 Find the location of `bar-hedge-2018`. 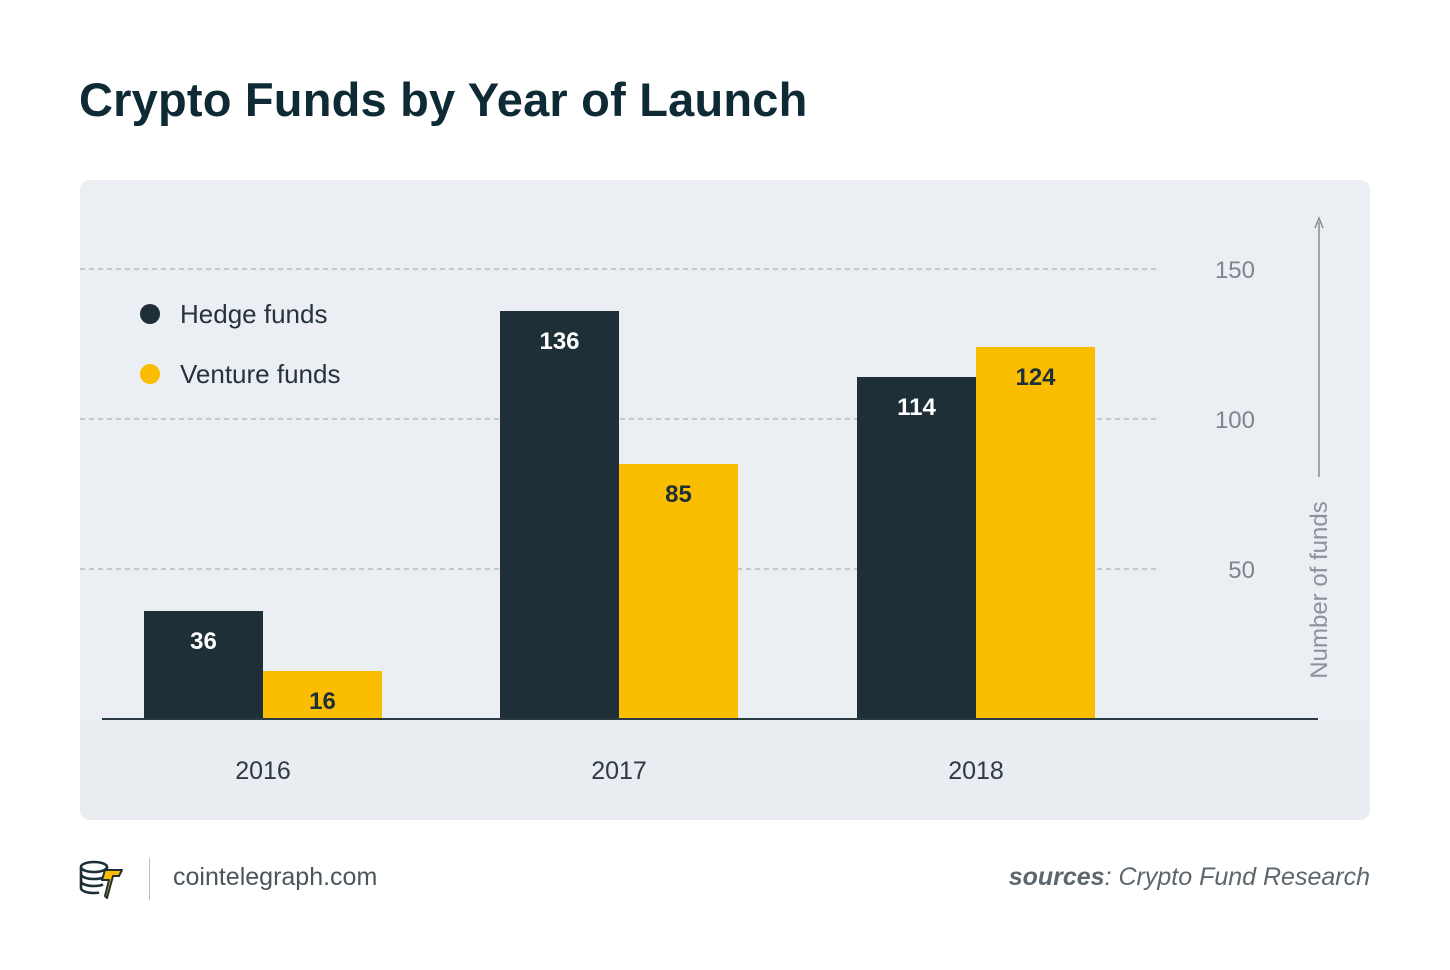

bar-hedge-2018 is located at coordinates (916, 548).